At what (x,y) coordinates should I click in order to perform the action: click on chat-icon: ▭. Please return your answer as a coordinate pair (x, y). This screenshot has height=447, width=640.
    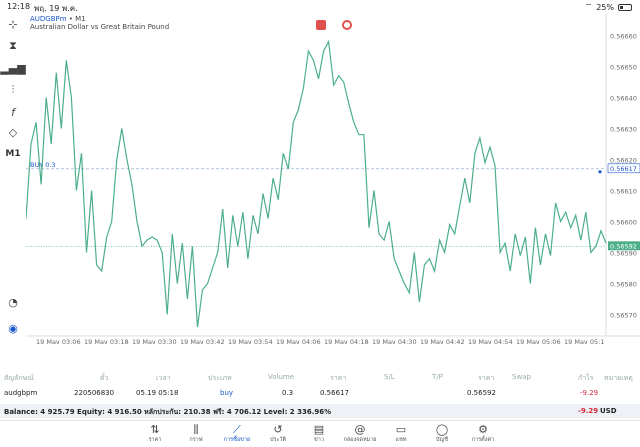
    Looking at the image, I should click on (401, 429).